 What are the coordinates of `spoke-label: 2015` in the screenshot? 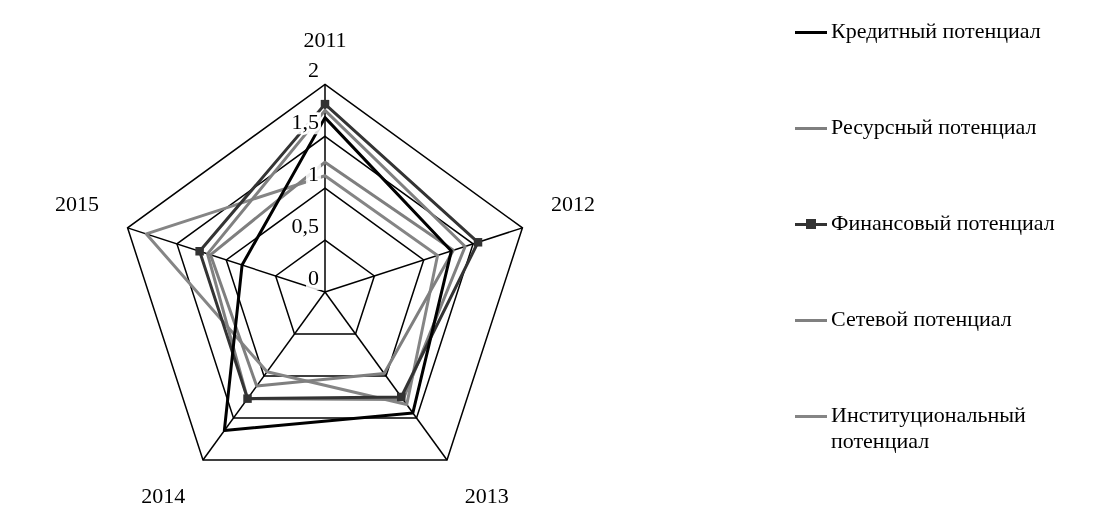 It's located at (77, 204).